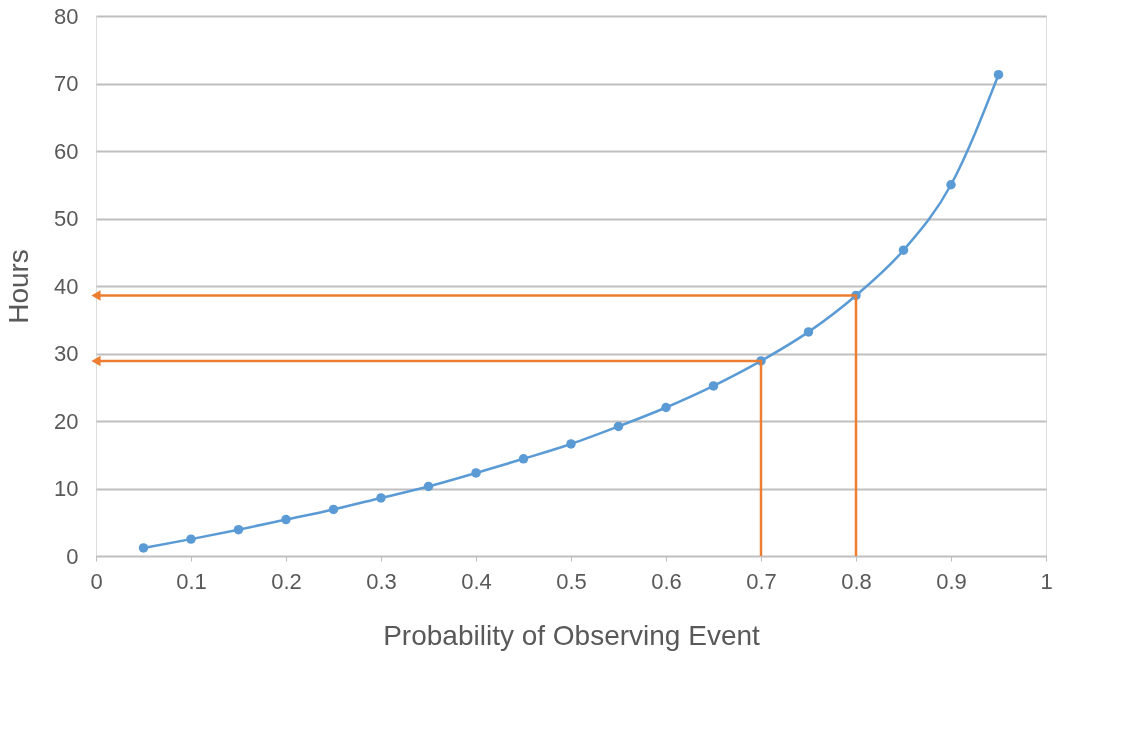 The width and height of the screenshot is (1133, 743). Describe the element at coordinates (66, 151) in the screenshot. I see `y-tick-label: 60` at that location.